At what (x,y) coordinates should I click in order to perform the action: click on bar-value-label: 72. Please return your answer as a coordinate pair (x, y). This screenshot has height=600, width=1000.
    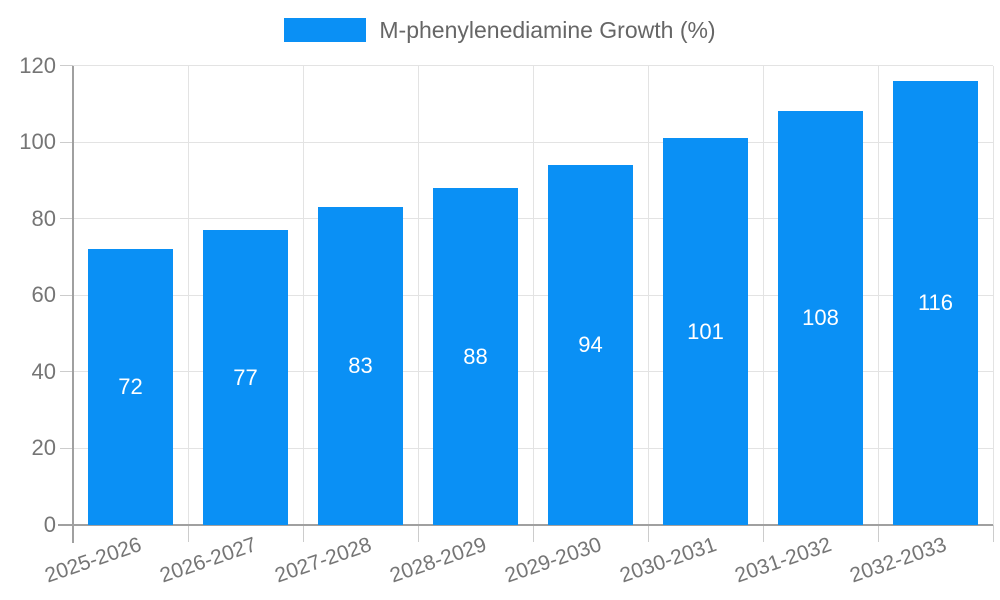
    Looking at the image, I should click on (130, 387).